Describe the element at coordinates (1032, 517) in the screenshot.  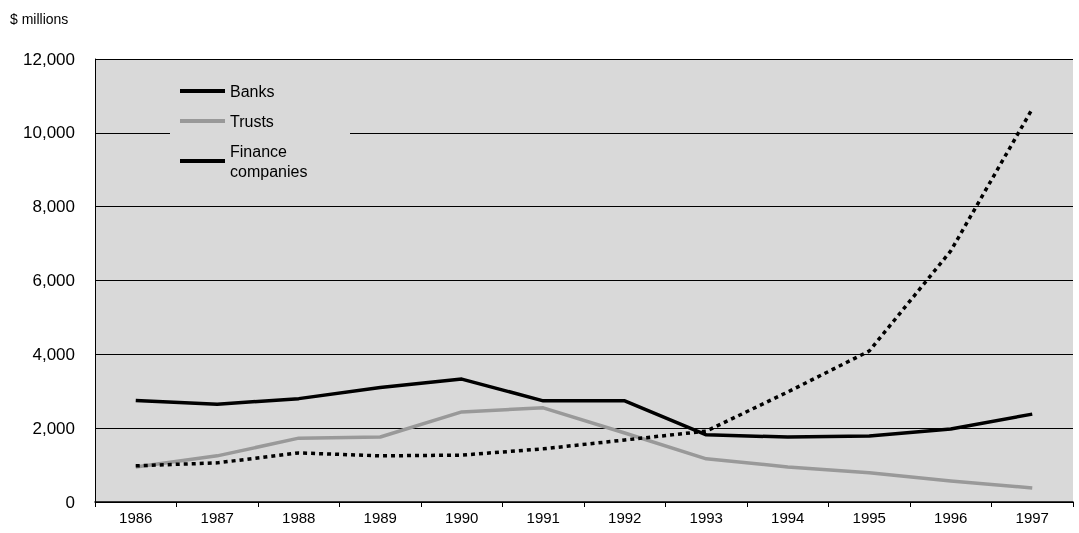
I see `x-tick-label: 1997` at that location.